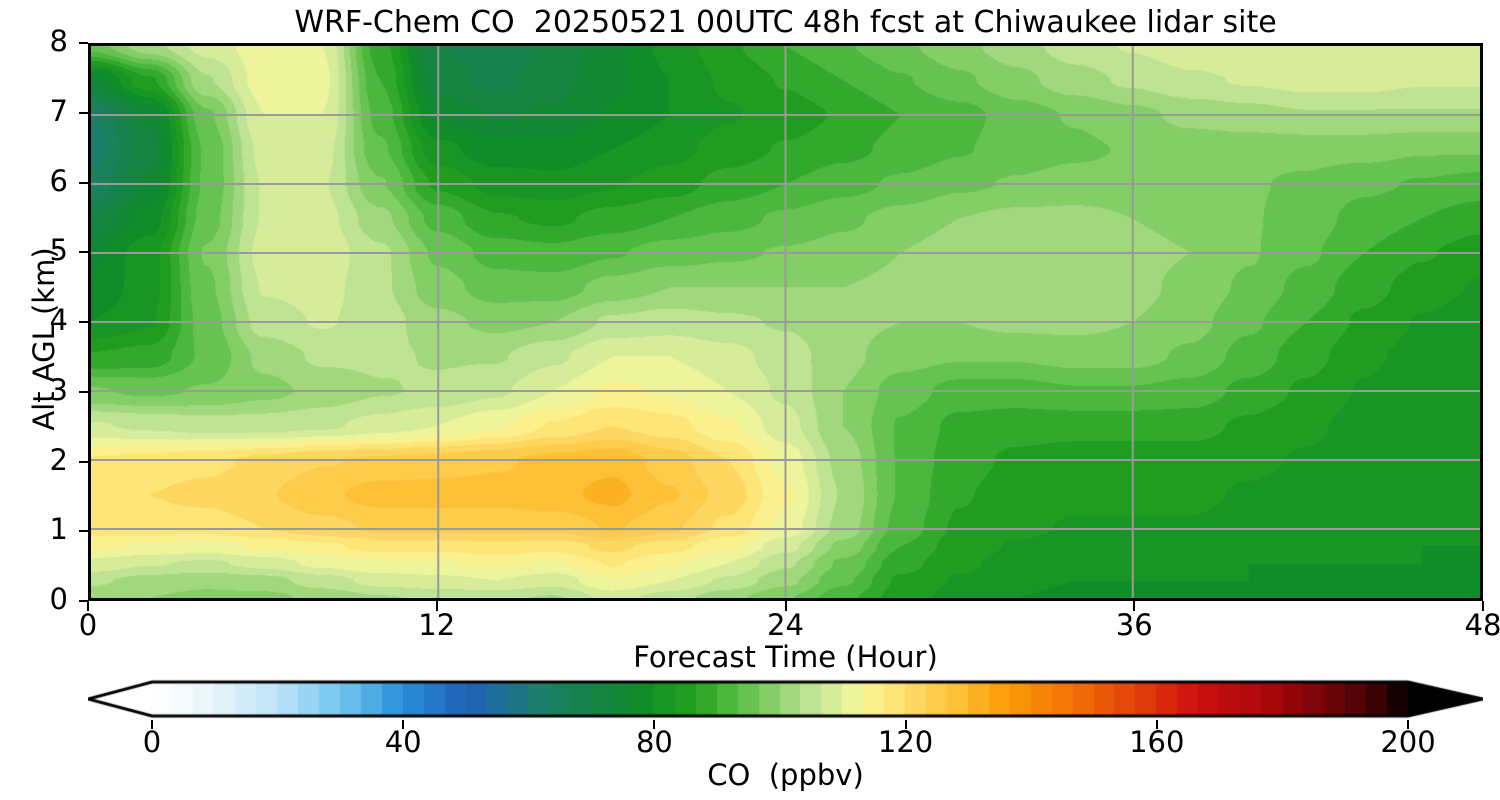 The image size is (1500, 800). I want to click on y-tick-label: 4, so click(58, 320).